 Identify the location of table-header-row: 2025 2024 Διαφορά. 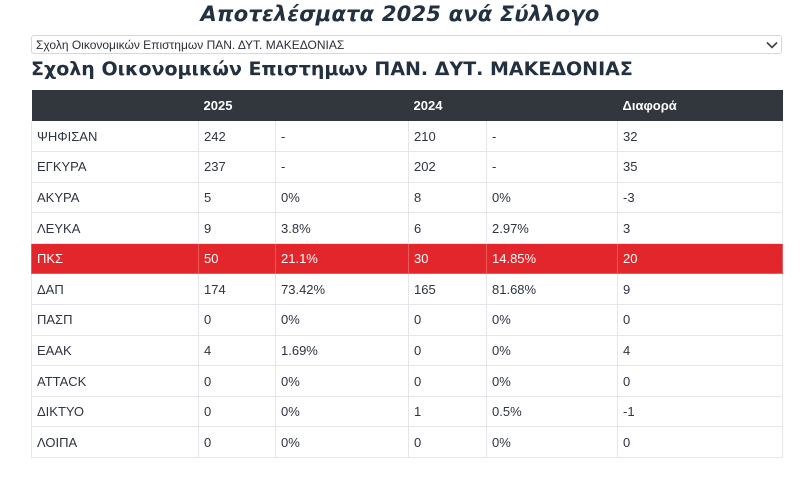
(407, 105).